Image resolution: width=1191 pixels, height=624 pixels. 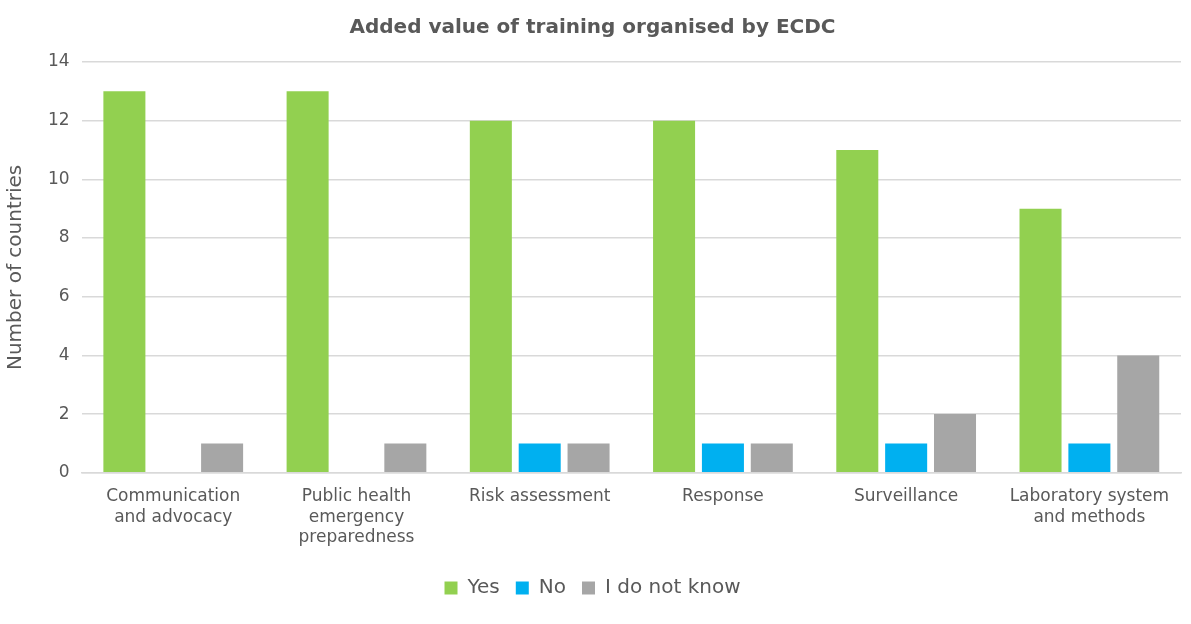 I want to click on y-tick-label: 10, so click(x=58, y=177).